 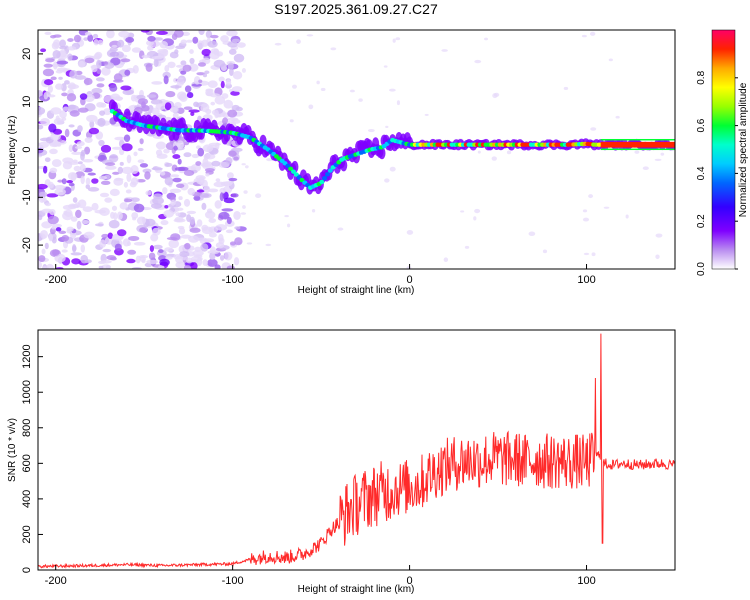 I want to click on colorbar-tick-label: 0.6, so click(x=701, y=125).